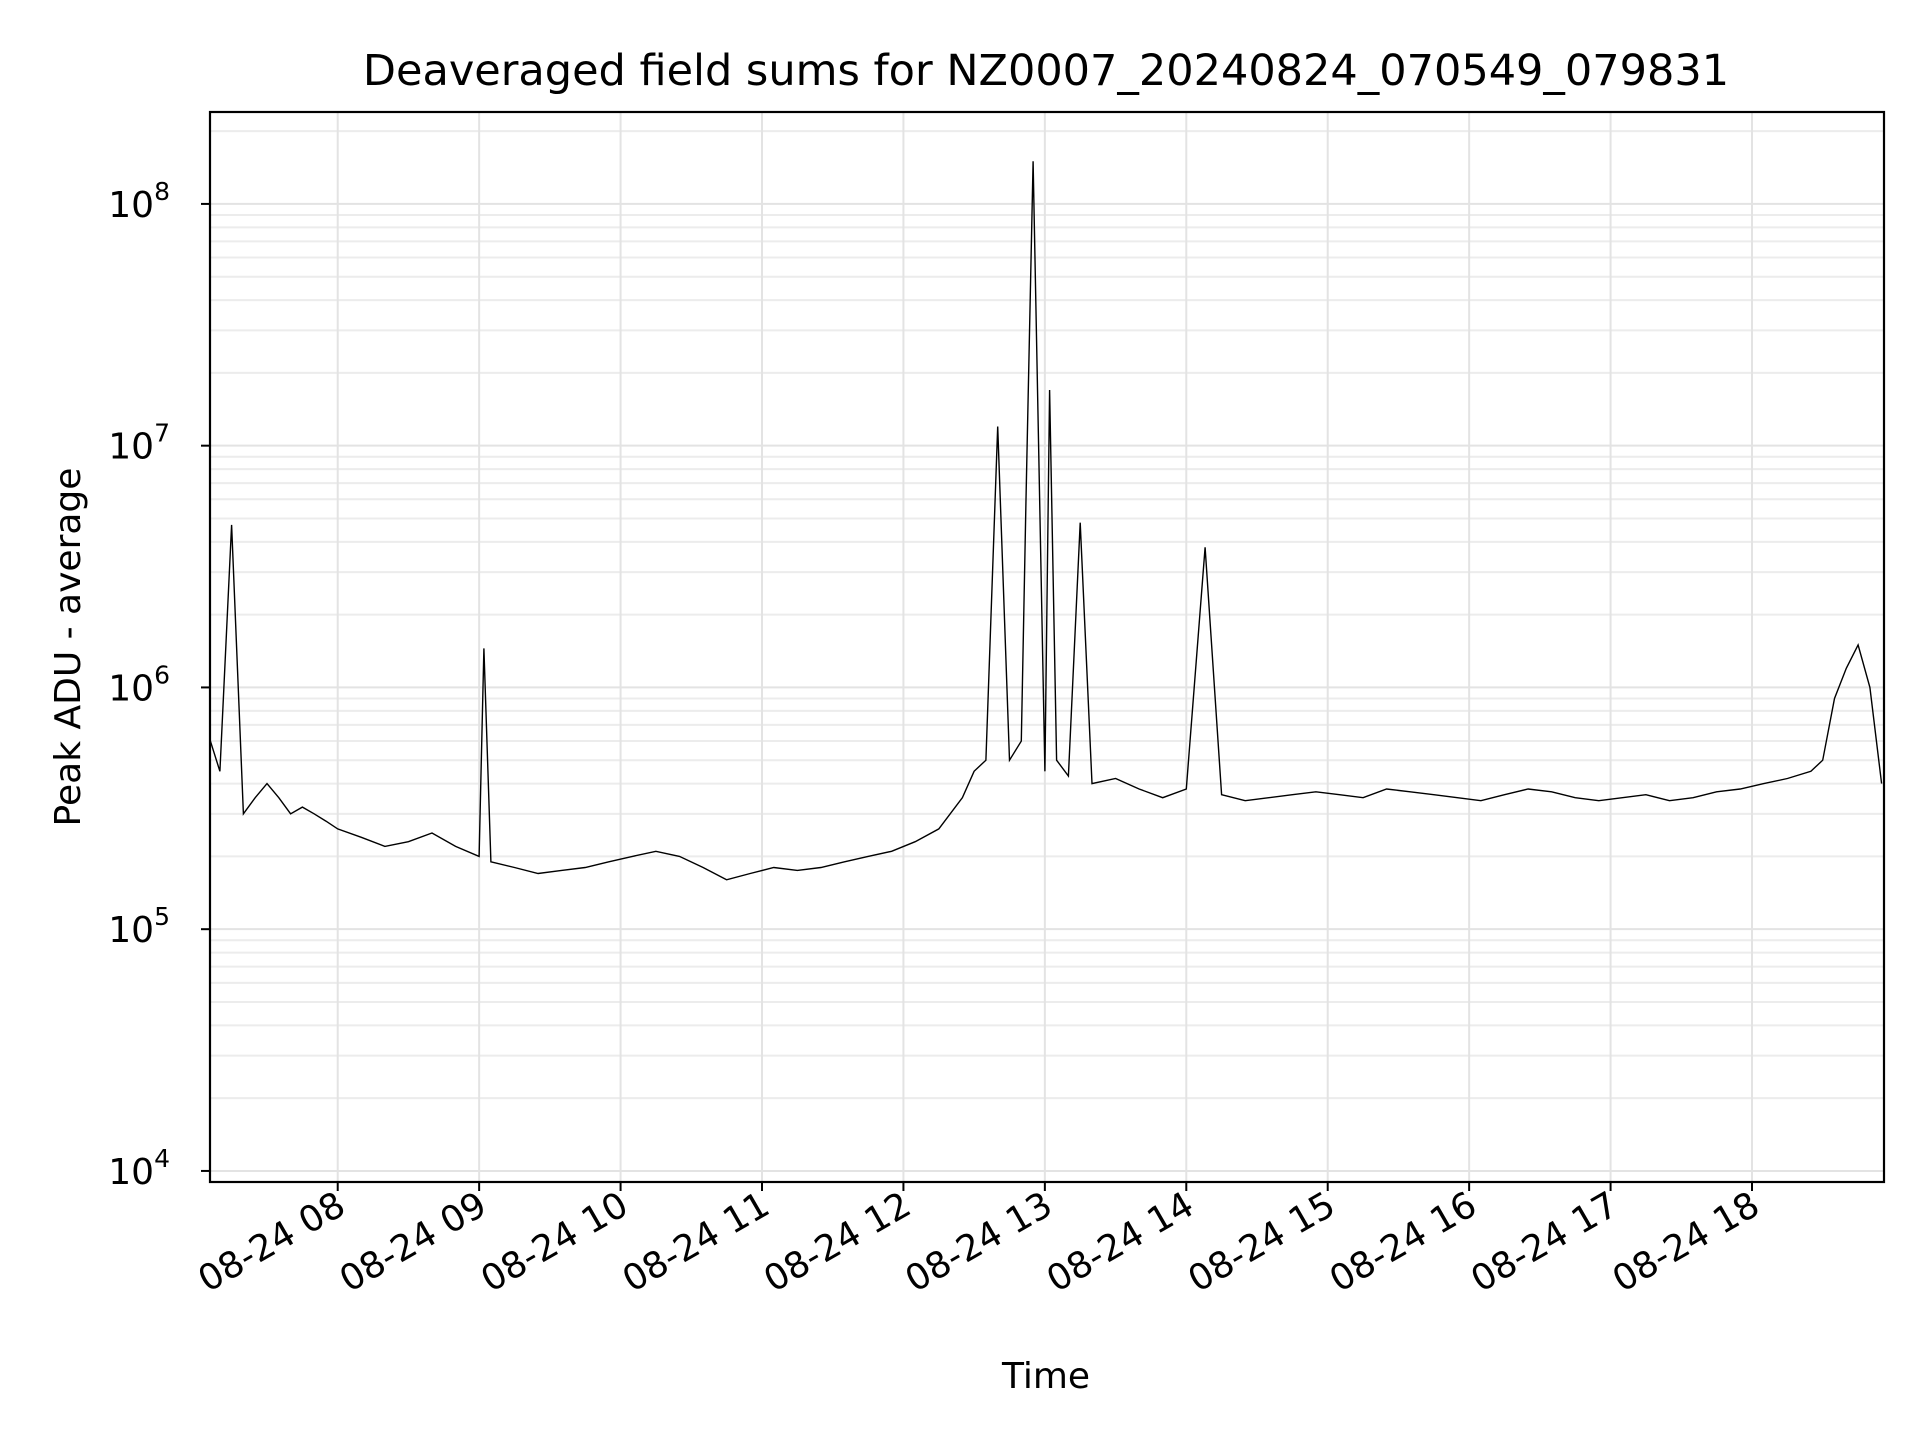 Image resolution: width=1920 pixels, height=1440 pixels. Describe the element at coordinates (1045, 1376) in the screenshot. I see `x-axis-label: Time` at that location.